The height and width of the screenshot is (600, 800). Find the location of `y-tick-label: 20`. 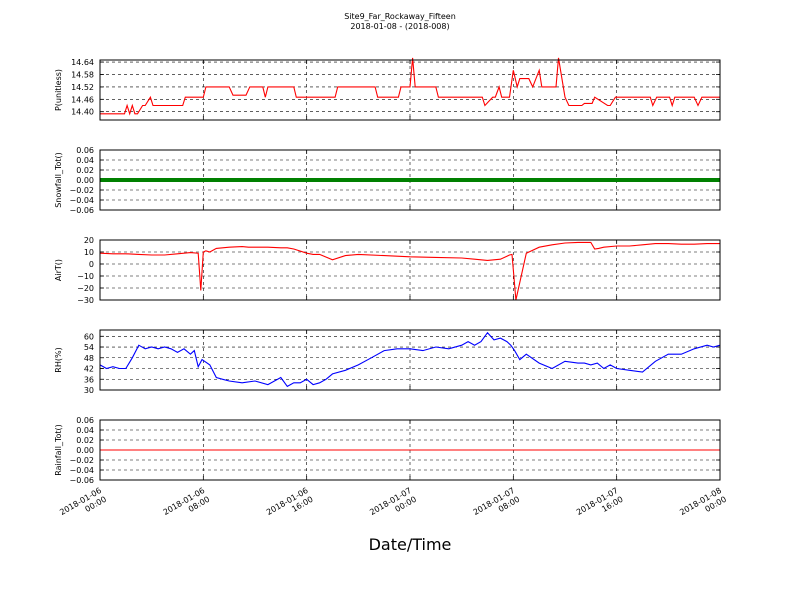

y-tick-label: 20 is located at coordinates (89, 240).